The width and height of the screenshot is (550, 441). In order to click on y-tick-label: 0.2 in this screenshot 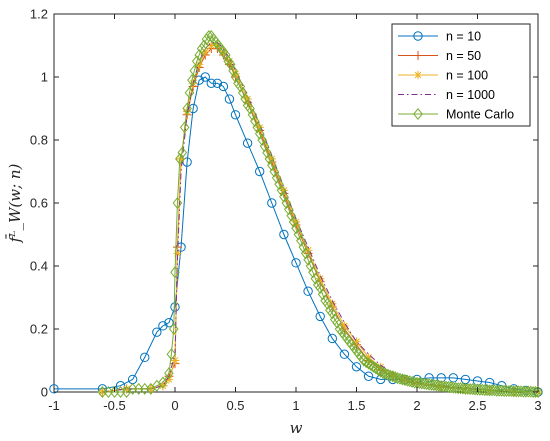, I will do `click(39, 329)`.